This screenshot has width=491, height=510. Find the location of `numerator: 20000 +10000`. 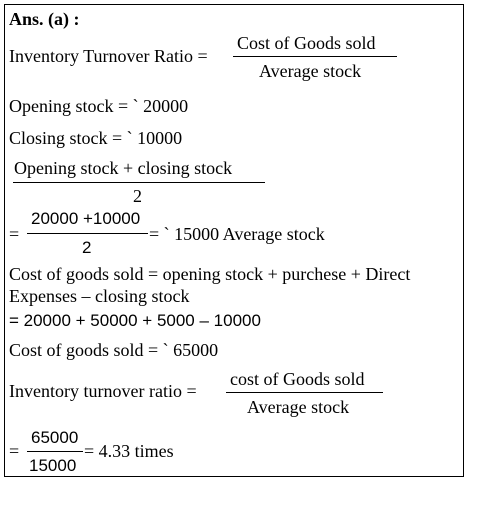

numerator: 20000 +10000 is located at coordinates (86, 218).